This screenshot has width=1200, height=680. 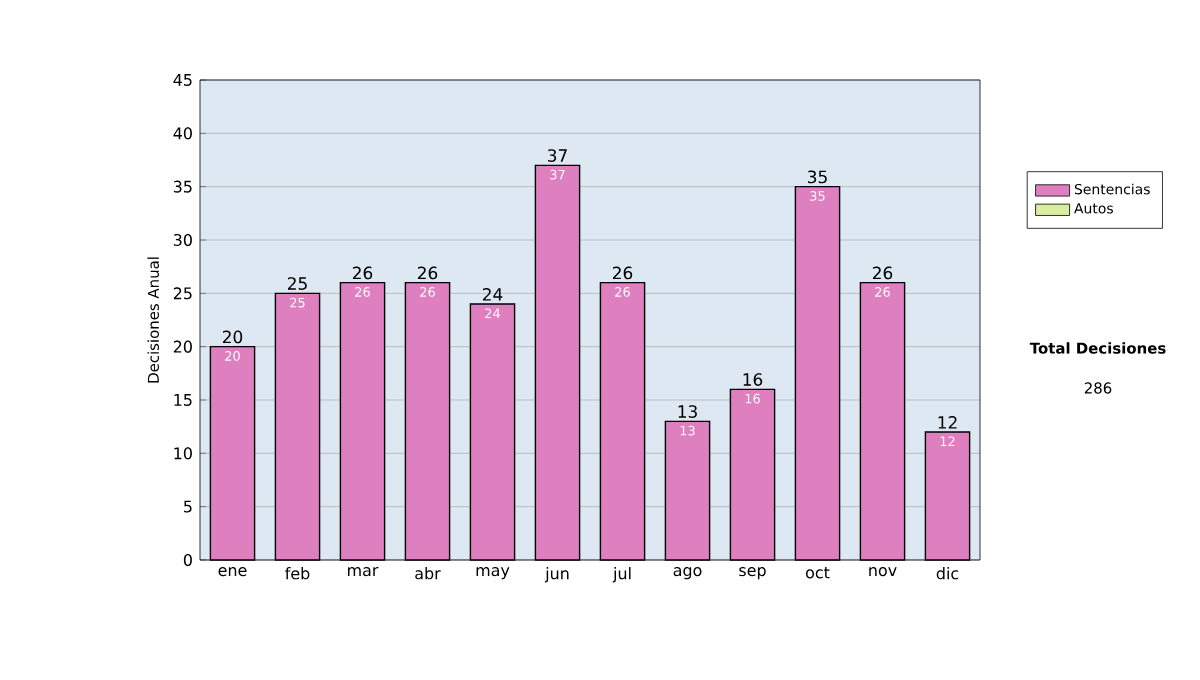 What do you see at coordinates (687, 411) in the screenshot?
I see `total-label: 13` at bounding box center [687, 411].